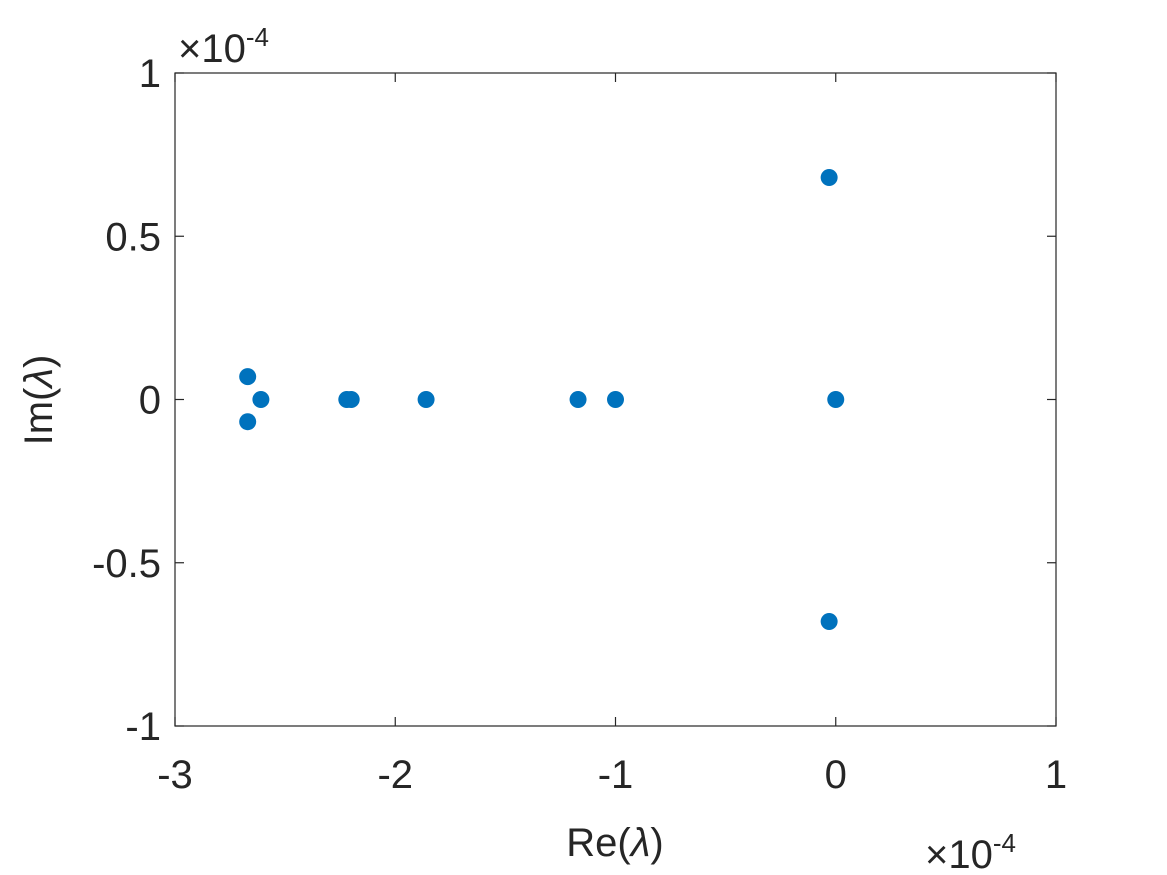  Describe the element at coordinates (39, 416) in the screenshot. I see `y-axis-label-prefix: Im(` at that location.